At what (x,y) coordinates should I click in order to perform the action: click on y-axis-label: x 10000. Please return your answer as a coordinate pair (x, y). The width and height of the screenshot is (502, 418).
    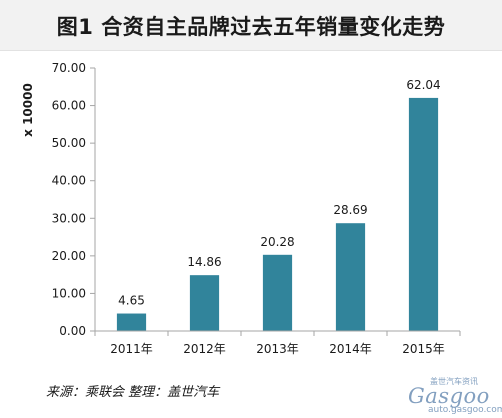
    Looking at the image, I should click on (28, 110).